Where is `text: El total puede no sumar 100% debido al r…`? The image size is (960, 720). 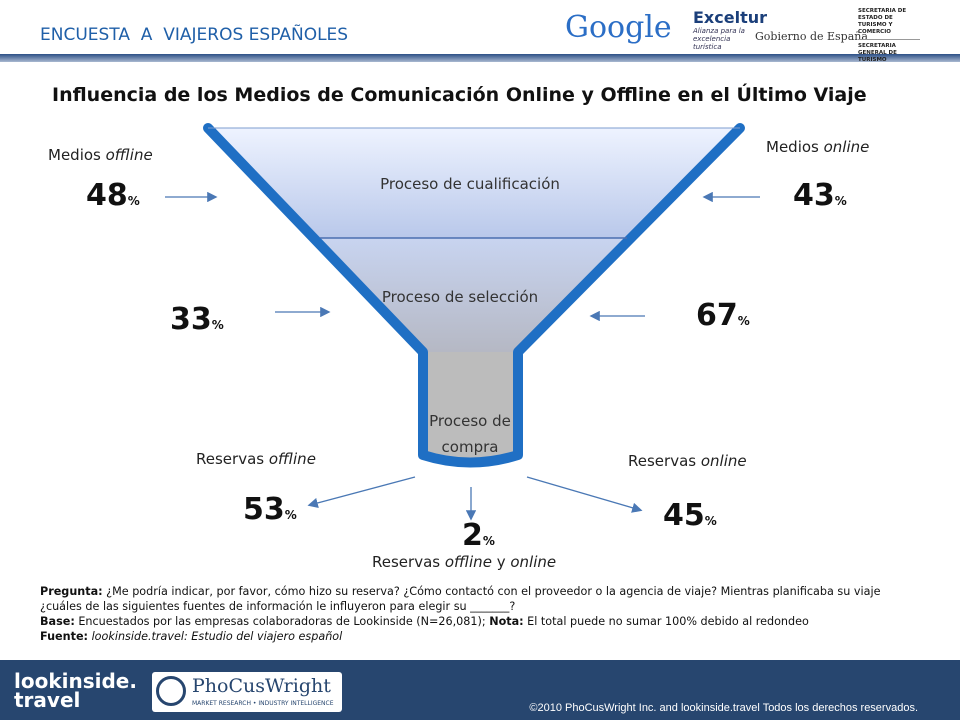 text: El total puede no sumar 100% debido al r… is located at coordinates (666, 621).